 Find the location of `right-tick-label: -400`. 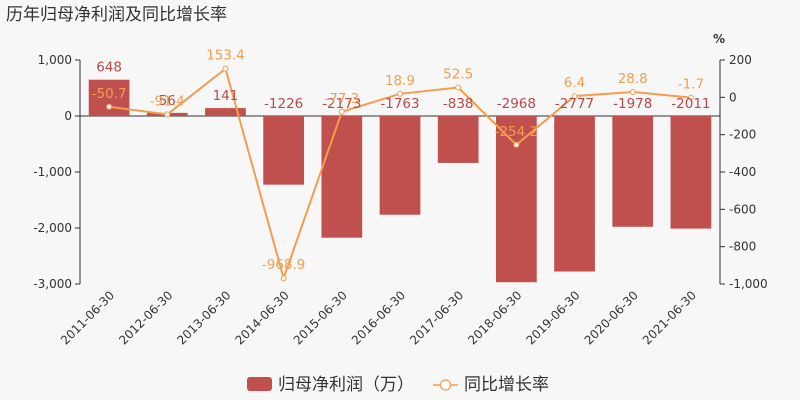

right-tick-label: -400 is located at coordinates (742, 172).